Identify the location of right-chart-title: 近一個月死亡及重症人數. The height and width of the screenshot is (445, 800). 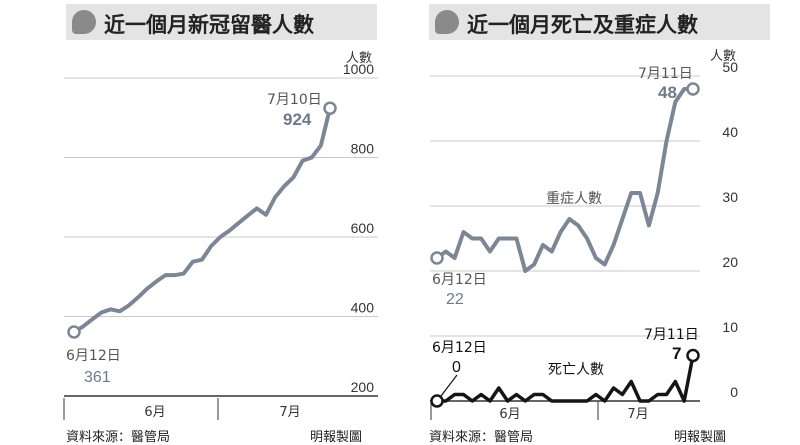
(582, 25).